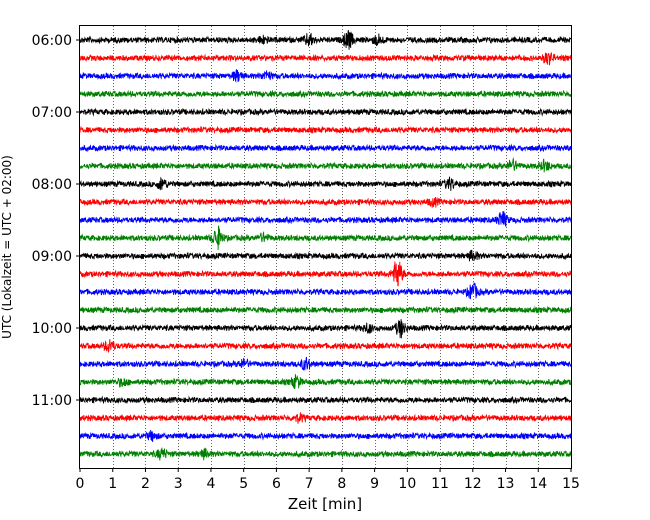 The image size is (650, 520). Describe the element at coordinates (571, 484) in the screenshot. I see `x-tick-label-15: 15` at that location.